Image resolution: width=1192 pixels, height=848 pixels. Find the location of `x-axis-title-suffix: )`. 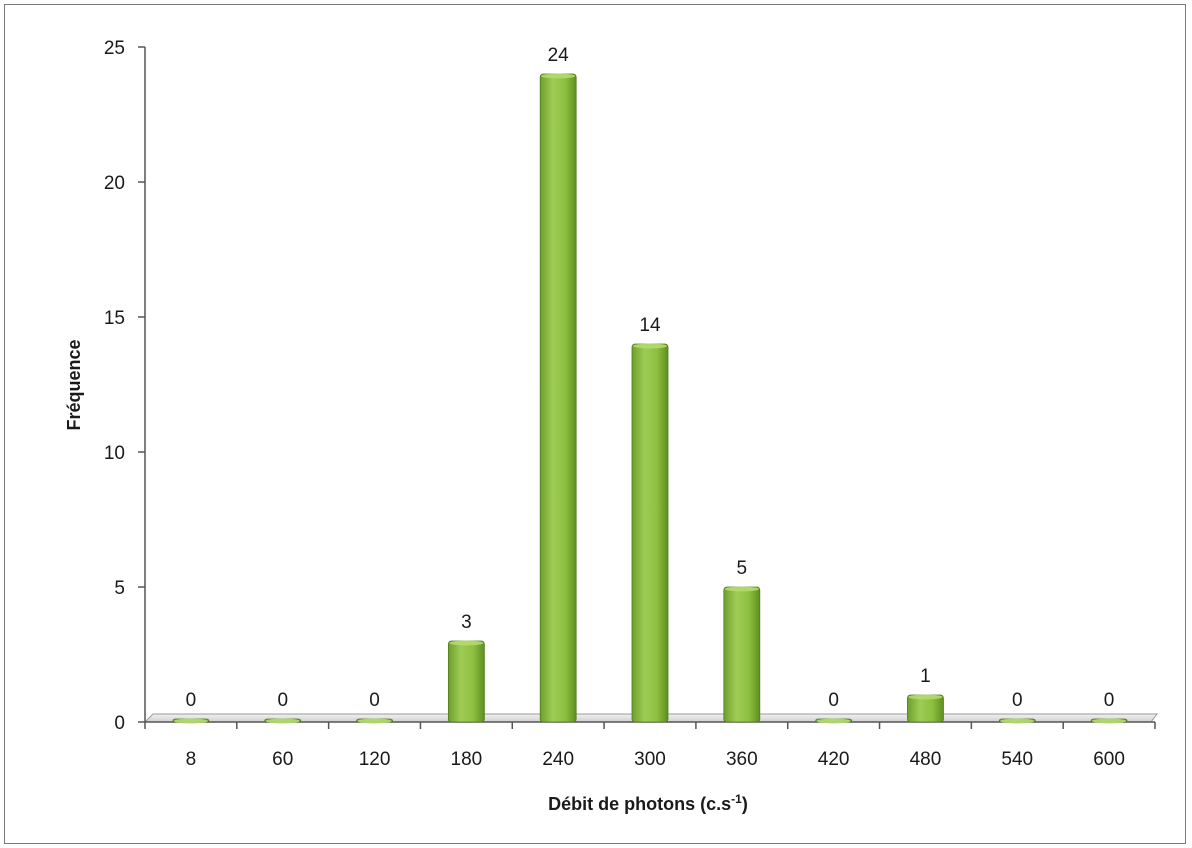

x-axis-title-suffix: ) is located at coordinates (745, 804).